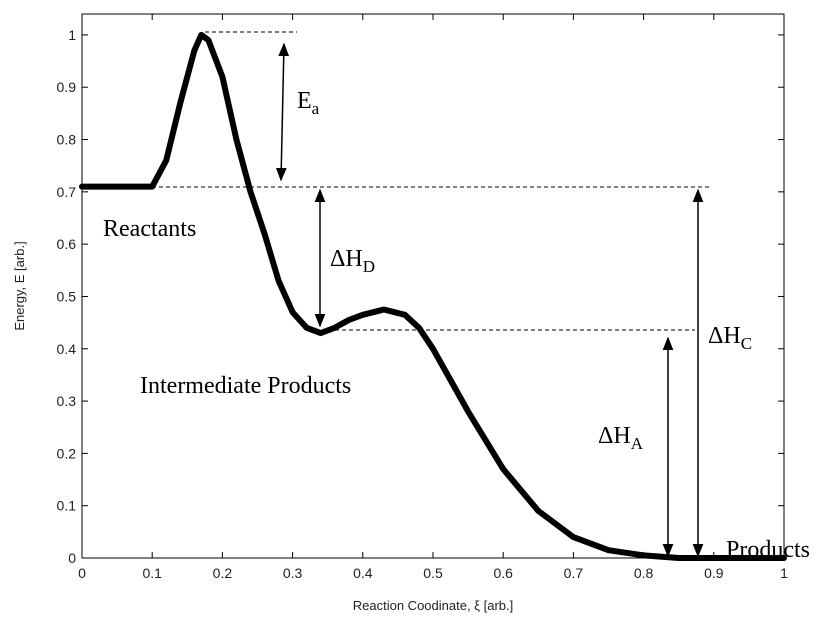 The height and width of the screenshot is (621, 837). I want to click on annotation: Intermediate Products, so click(245, 386).